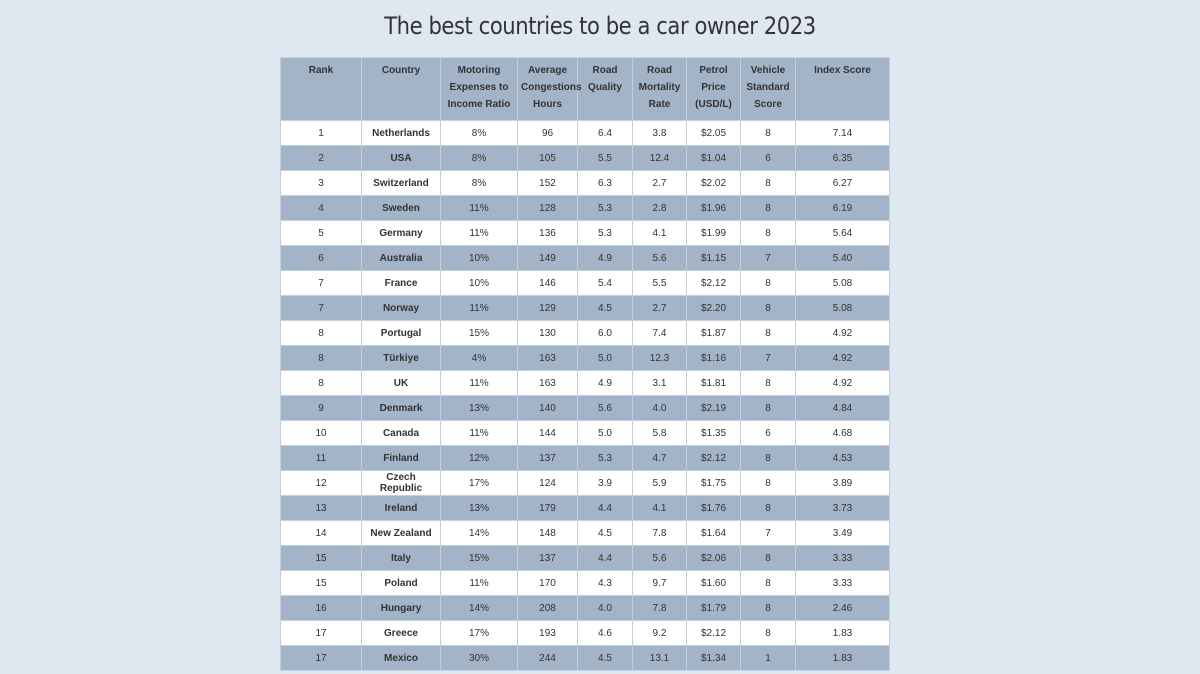  Describe the element at coordinates (842, 258) in the screenshot. I see `table-cell: 5.40` at that location.